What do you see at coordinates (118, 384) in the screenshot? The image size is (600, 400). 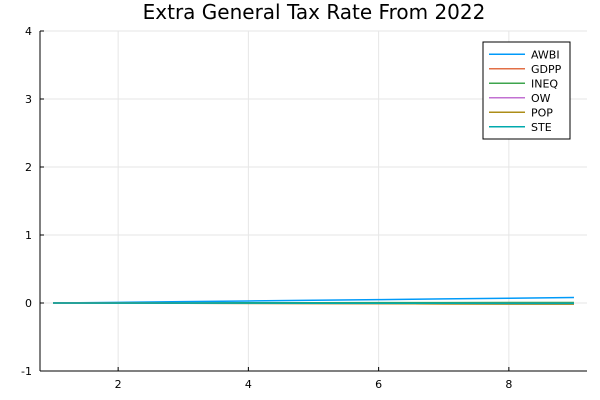 I see `x-tick-label: 2` at bounding box center [118, 384].